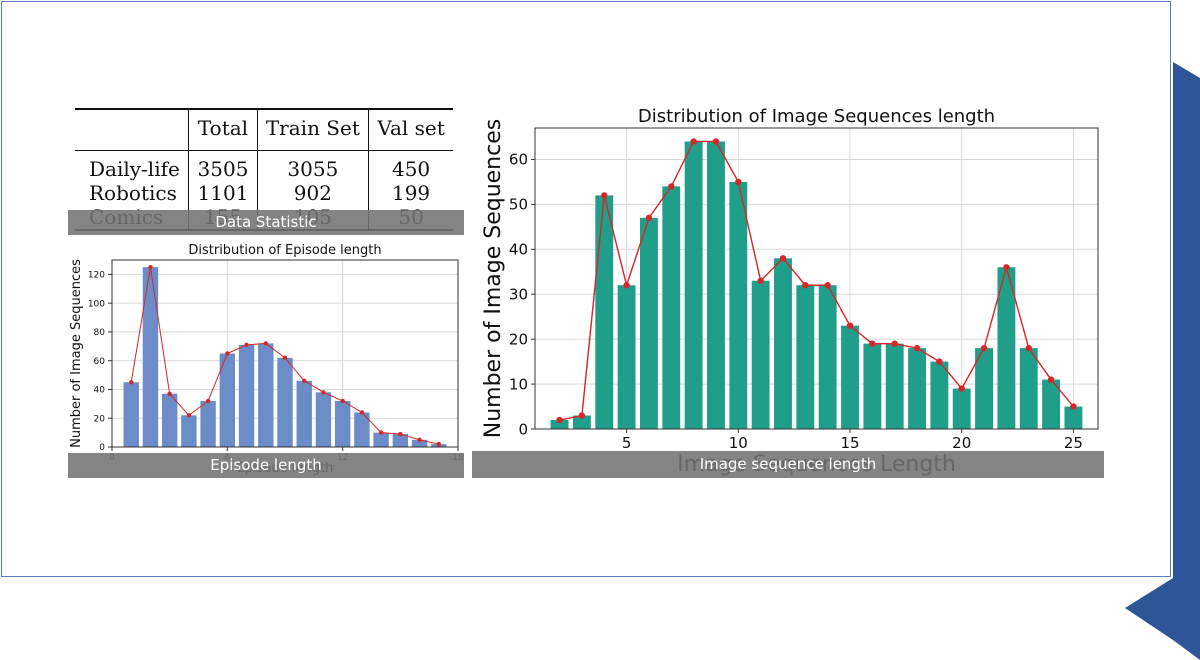  I want to click on chart-title: Distribution of Image Sequences length, so click(816, 116).